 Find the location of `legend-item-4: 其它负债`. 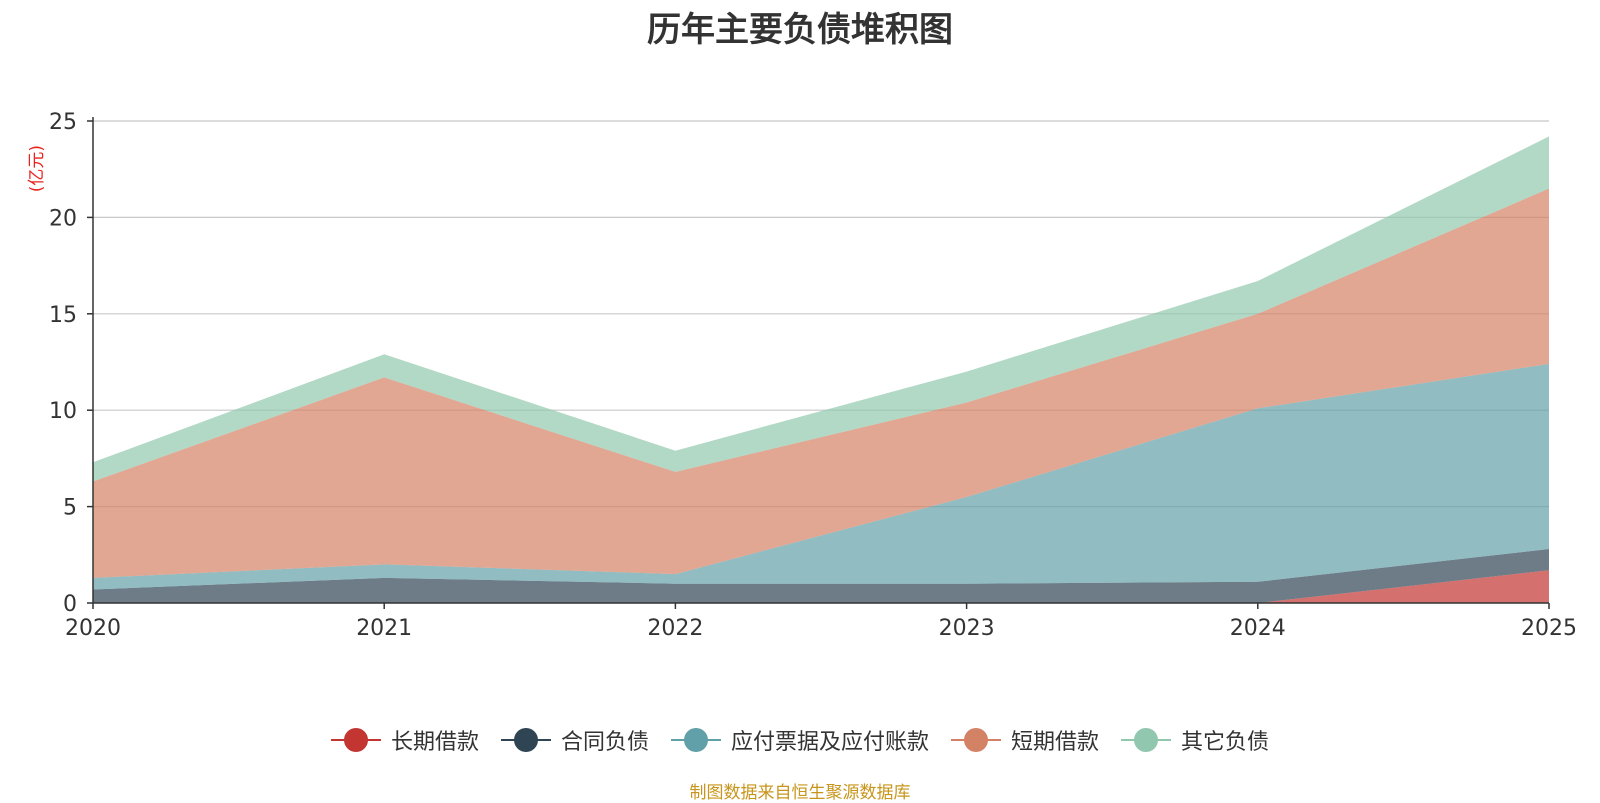

legend-item-4: 其它负债 is located at coordinates (1195, 740).